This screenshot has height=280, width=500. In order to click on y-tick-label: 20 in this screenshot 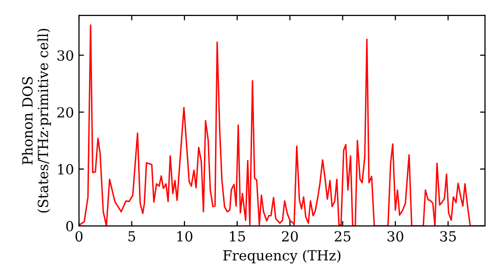, I will do `click(65, 112)`.